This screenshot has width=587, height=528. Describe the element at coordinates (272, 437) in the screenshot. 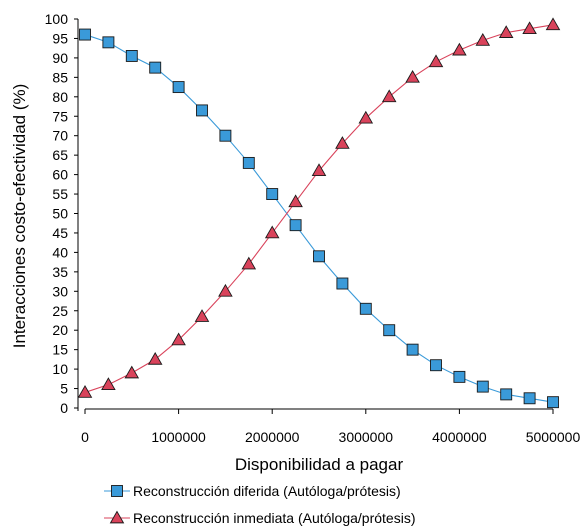

I see `x-tick-label: 2000000` at that location.